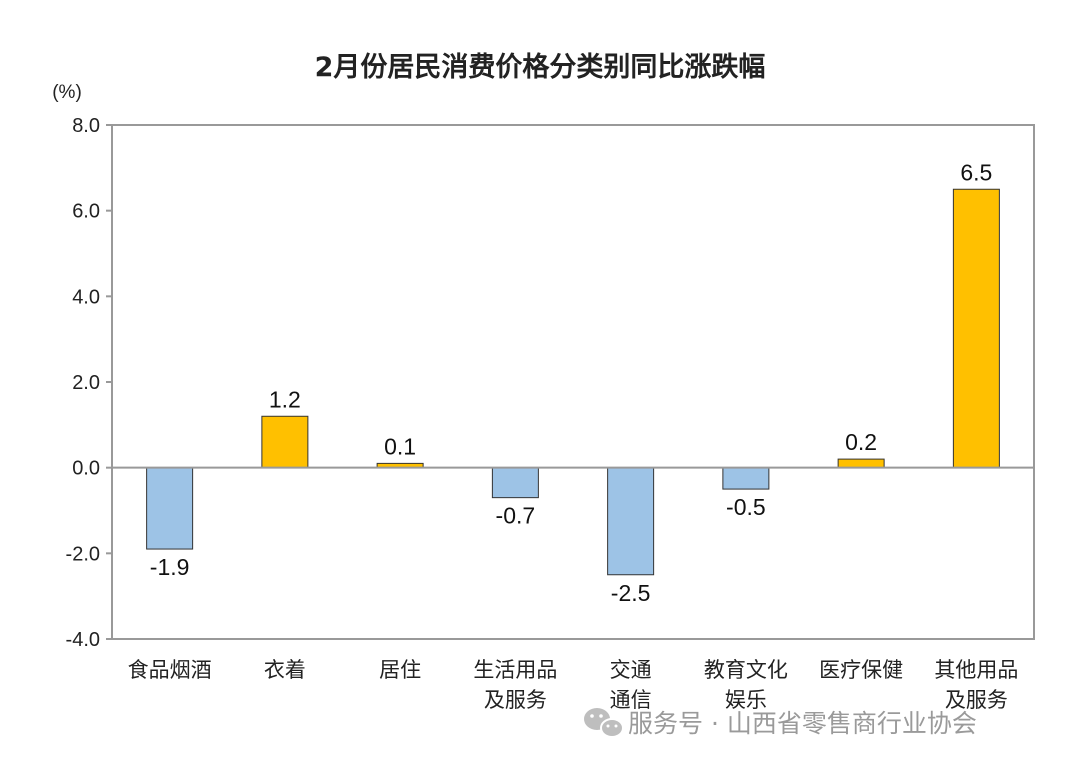  What do you see at coordinates (802, 723) in the screenshot?
I see `watermark-text: 服务号 · 山西省零售商行业协会` at bounding box center [802, 723].